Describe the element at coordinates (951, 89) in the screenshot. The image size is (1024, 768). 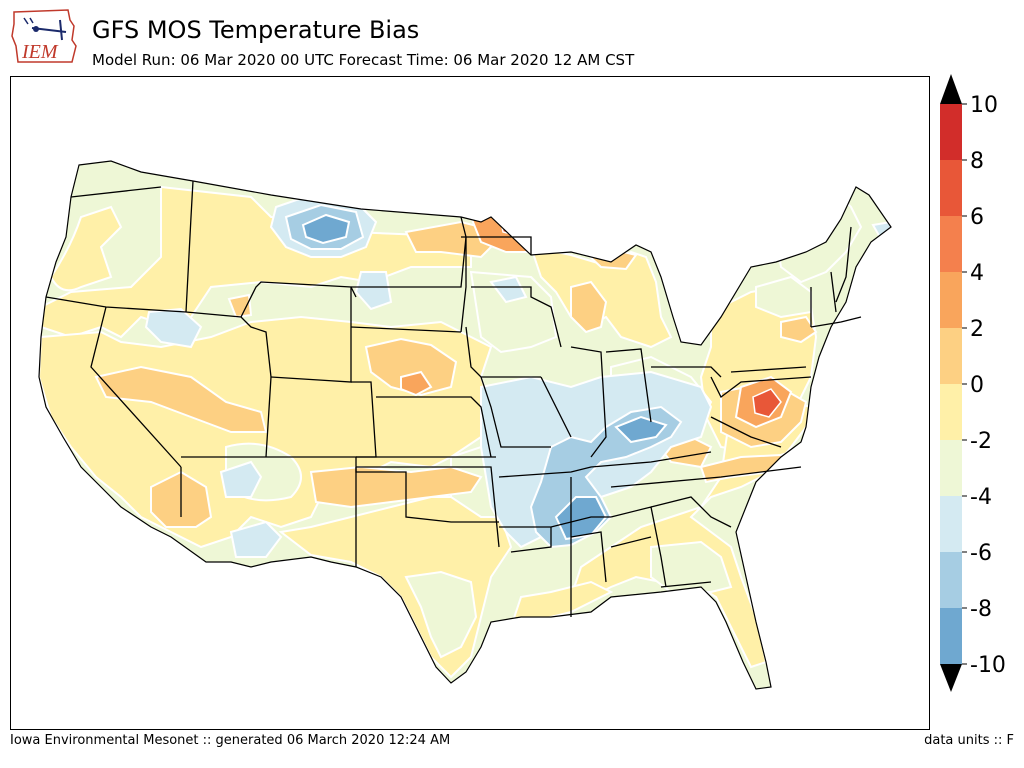
I see `colorbar-extend-max` at that location.